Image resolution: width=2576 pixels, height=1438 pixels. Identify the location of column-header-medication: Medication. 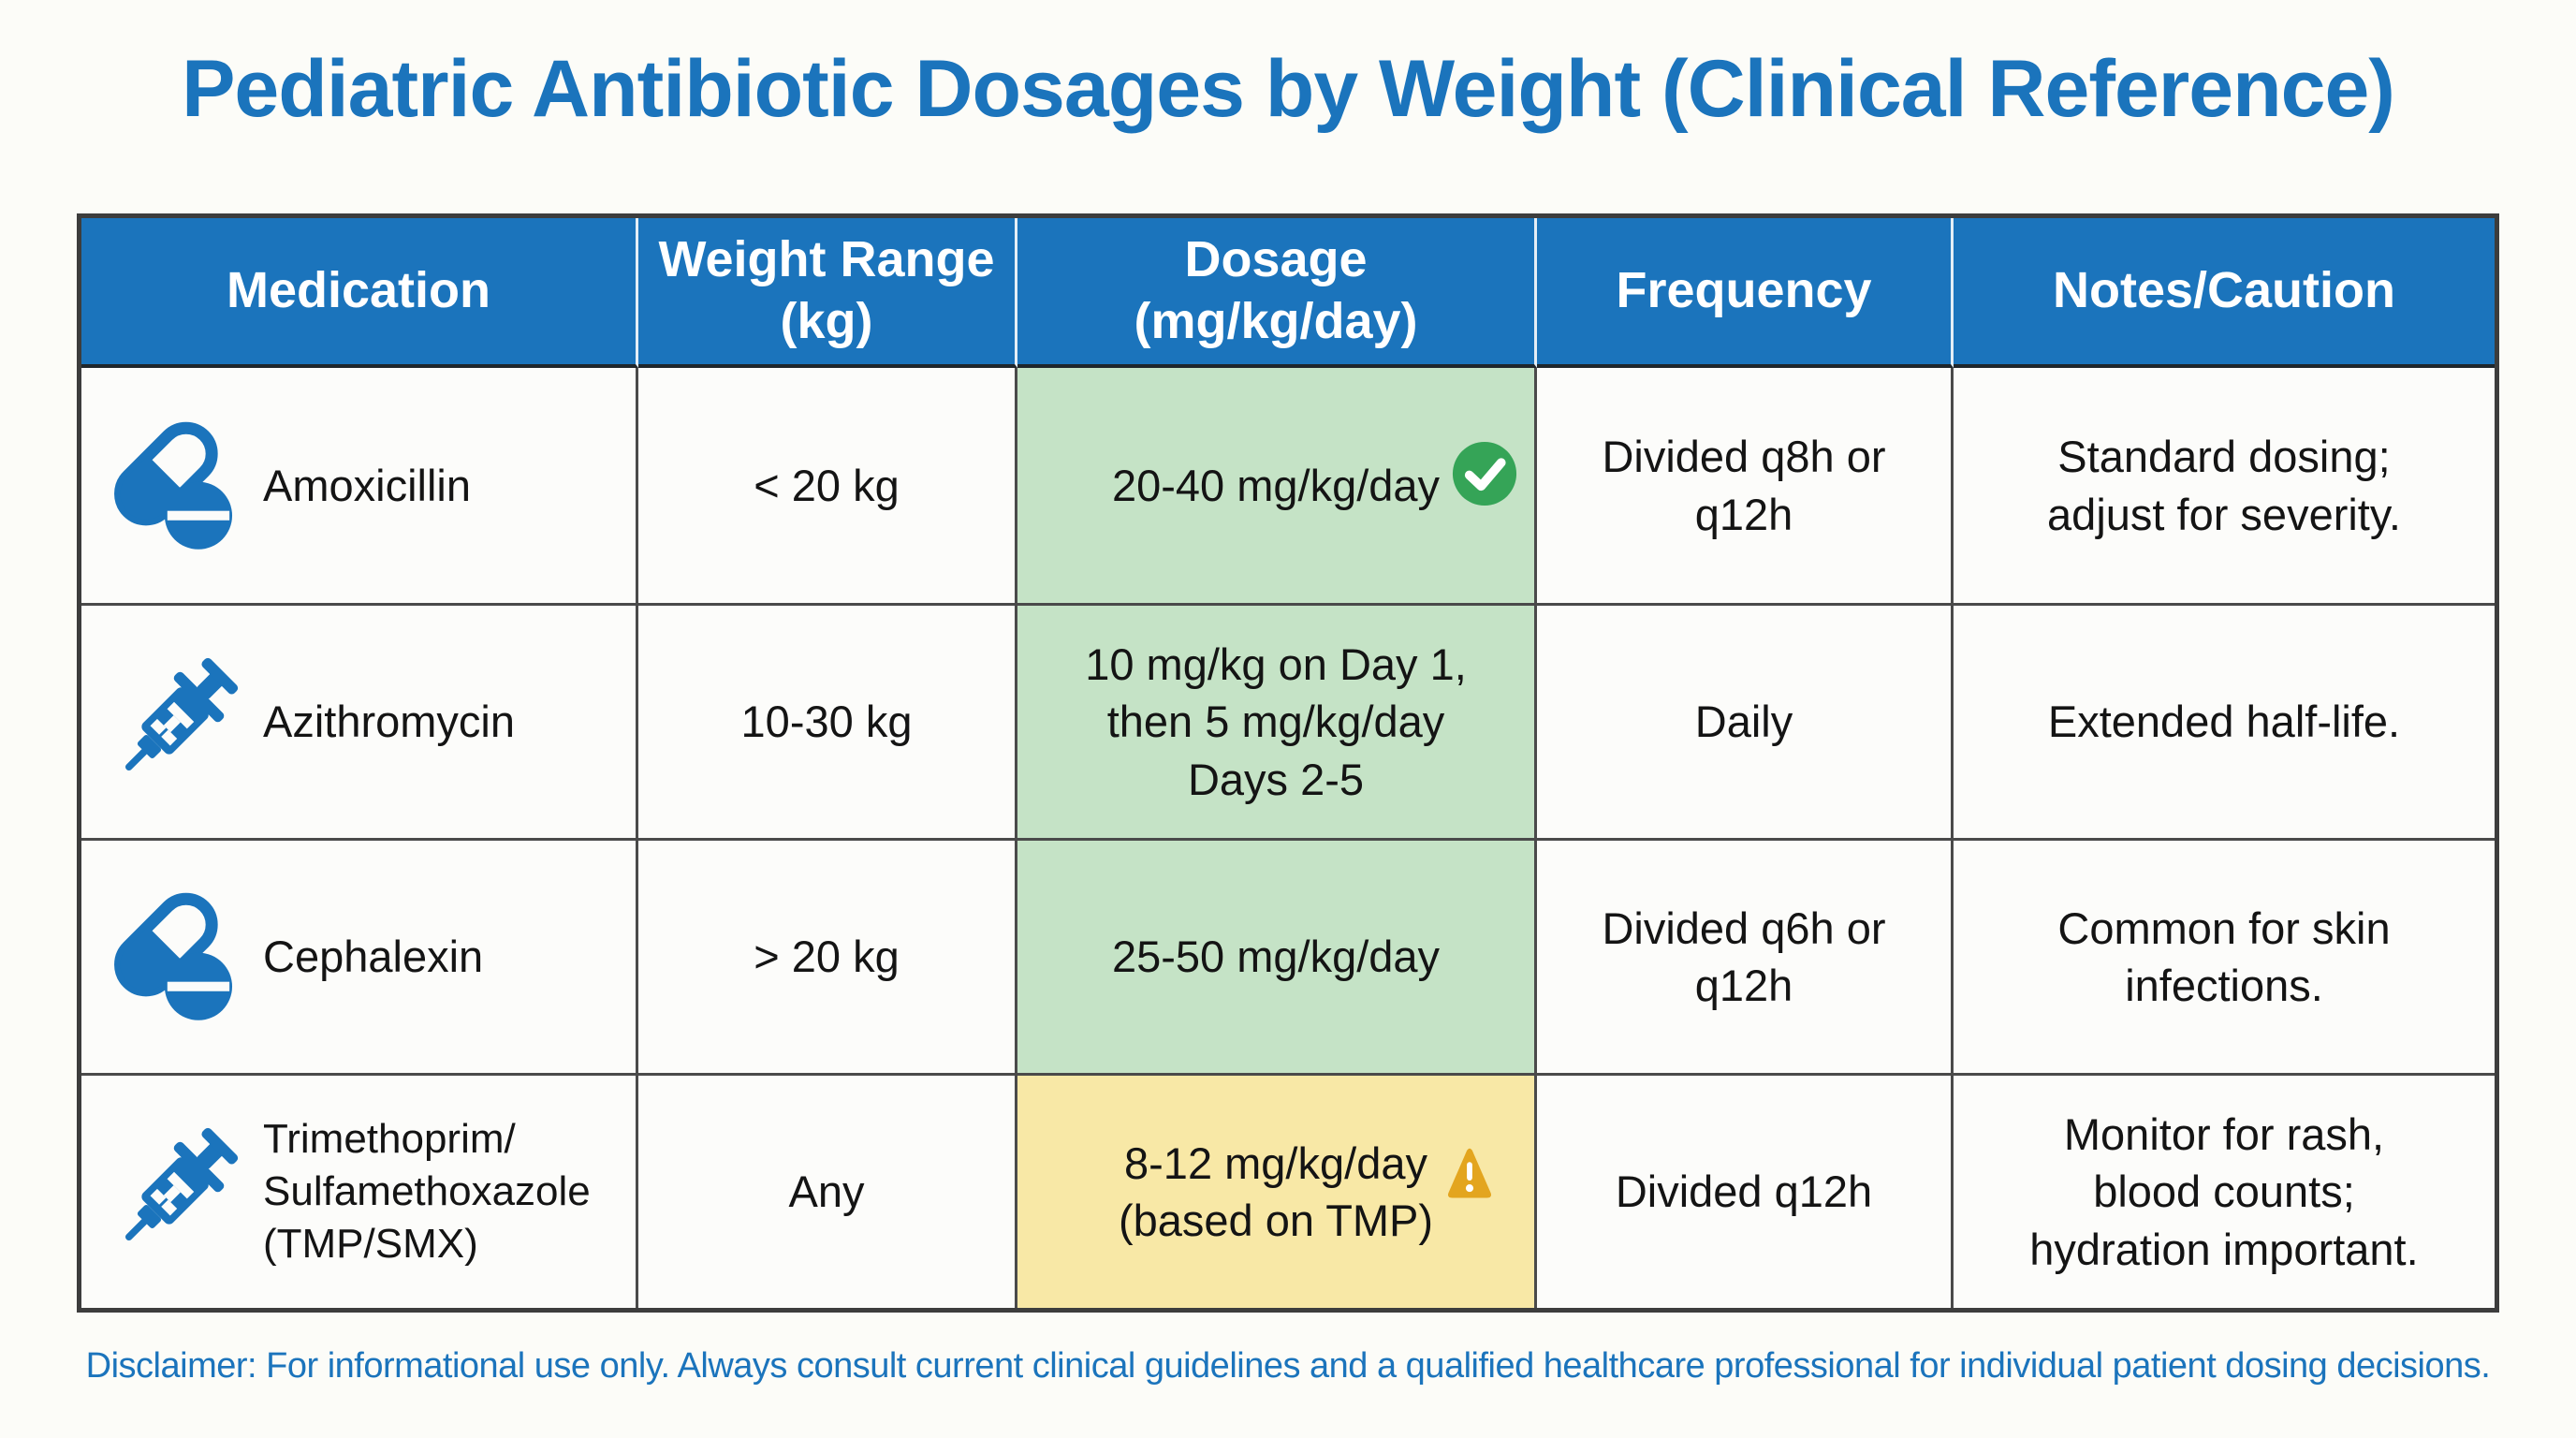
(359, 293).